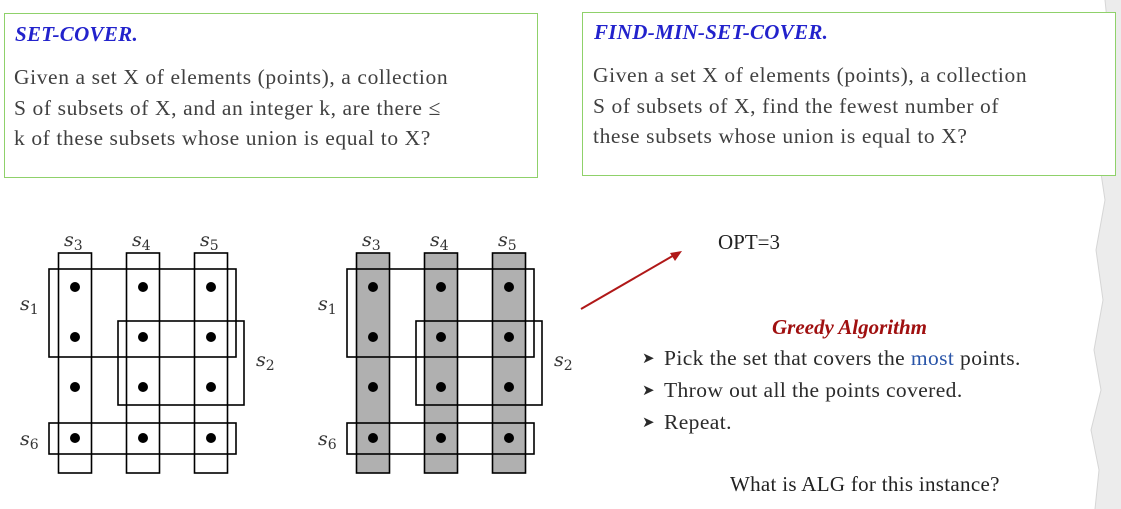 This screenshot has height=509, width=1121. Describe the element at coordinates (143, 363) in the screenshot. I see `set-column-s4` at that location.